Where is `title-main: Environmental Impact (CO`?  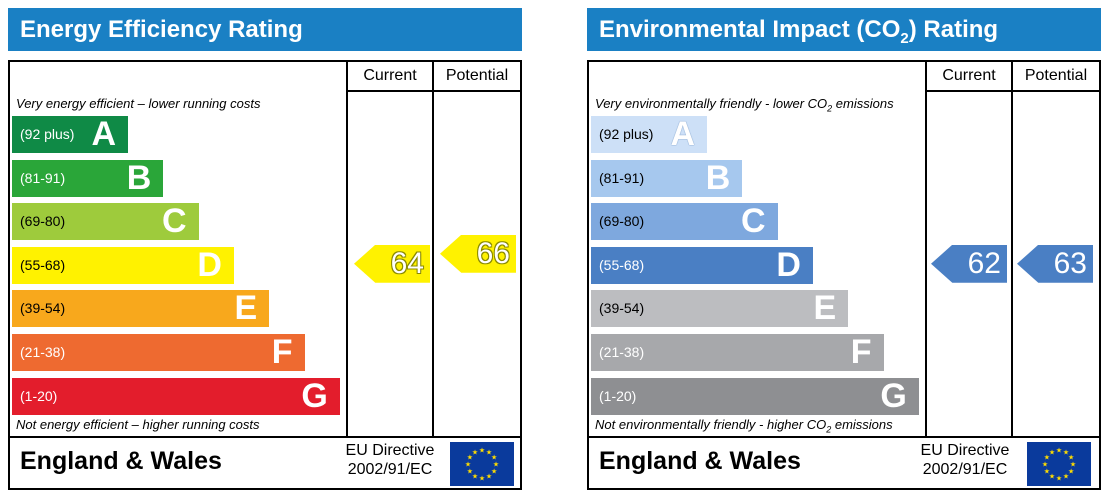 title-main: Environmental Impact (CO is located at coordinates (750, 29).